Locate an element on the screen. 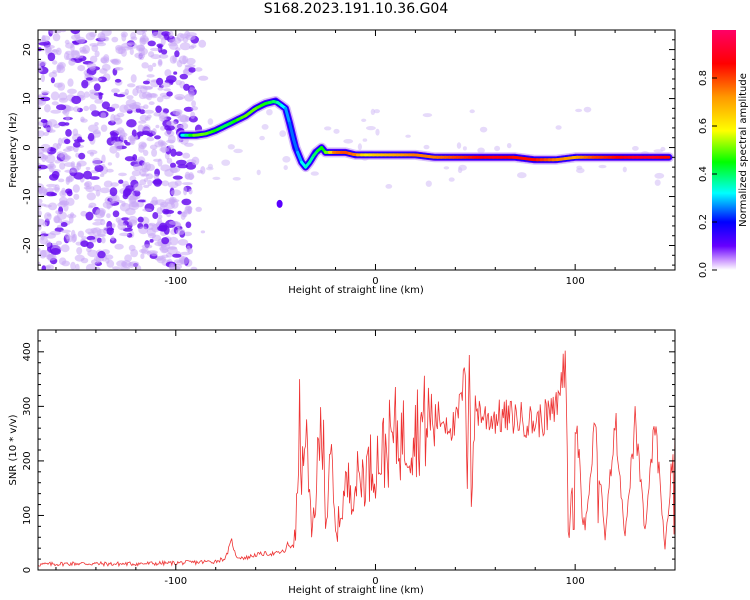 Image resolution: width=750 pixels, height=600 pixels. y-tick-label: 200 is located at coordinates (27, 460).